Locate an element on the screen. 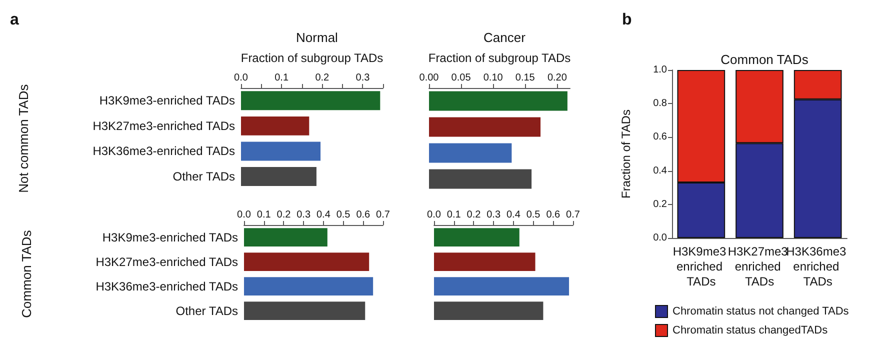 The image size is (872, 348). legend-label: Chromatin status changedTADs is located at coordinates (750, 330).